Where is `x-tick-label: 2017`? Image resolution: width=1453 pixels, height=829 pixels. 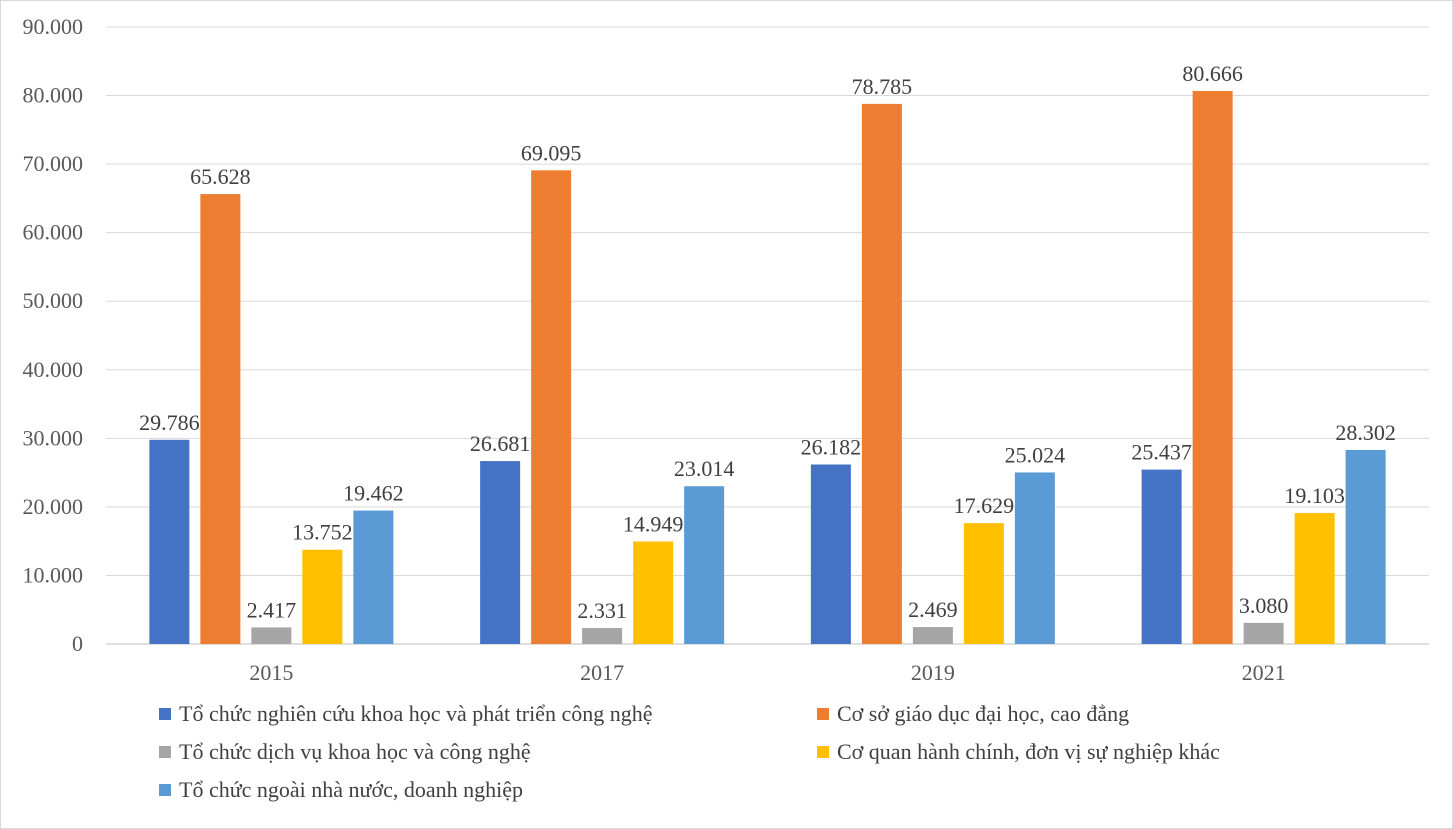 x-tick-label: 2017 is located at coordinates (602, 672).